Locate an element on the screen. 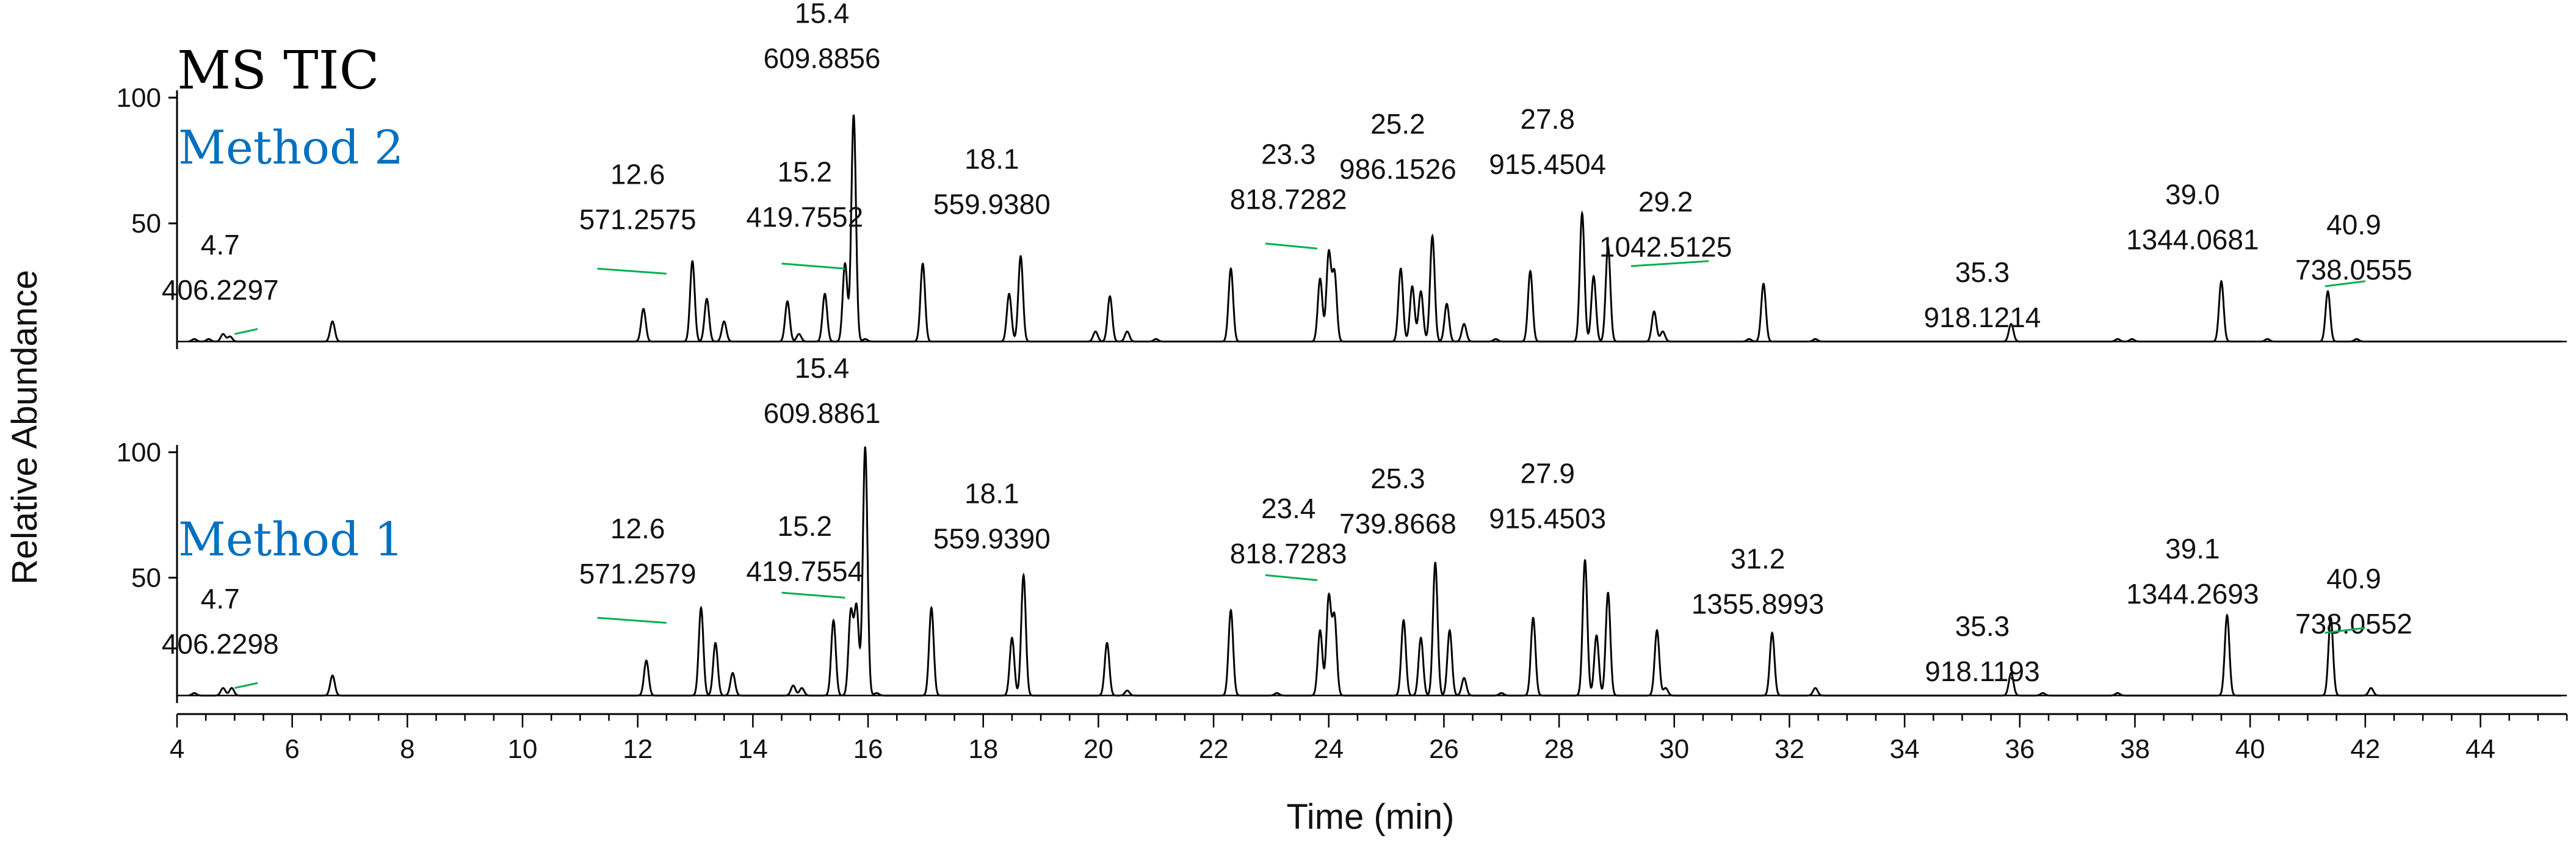 Image resolution: width=2576 pixels, height=852 pixels. peak-label-rt: 27.9 is located at coordinates (1547, 473).